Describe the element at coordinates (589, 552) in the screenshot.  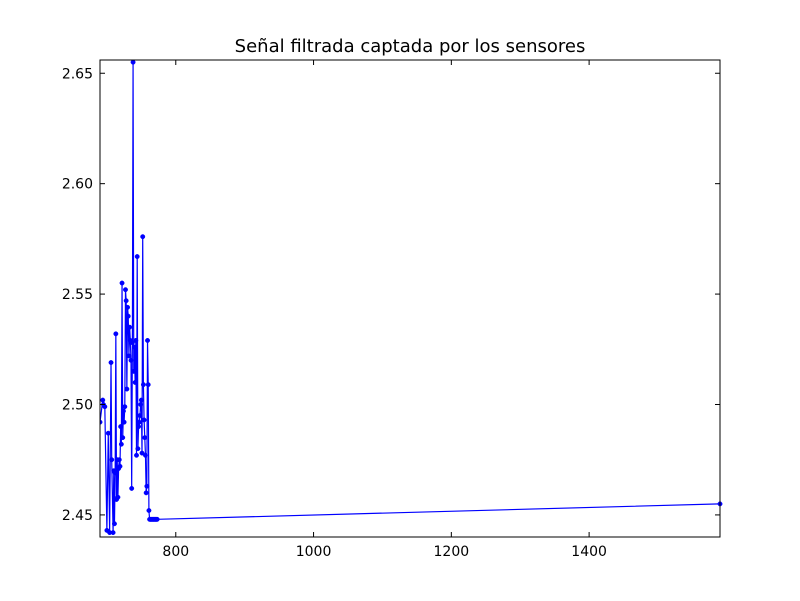
I see `x-tick-label: 1400` at that location.